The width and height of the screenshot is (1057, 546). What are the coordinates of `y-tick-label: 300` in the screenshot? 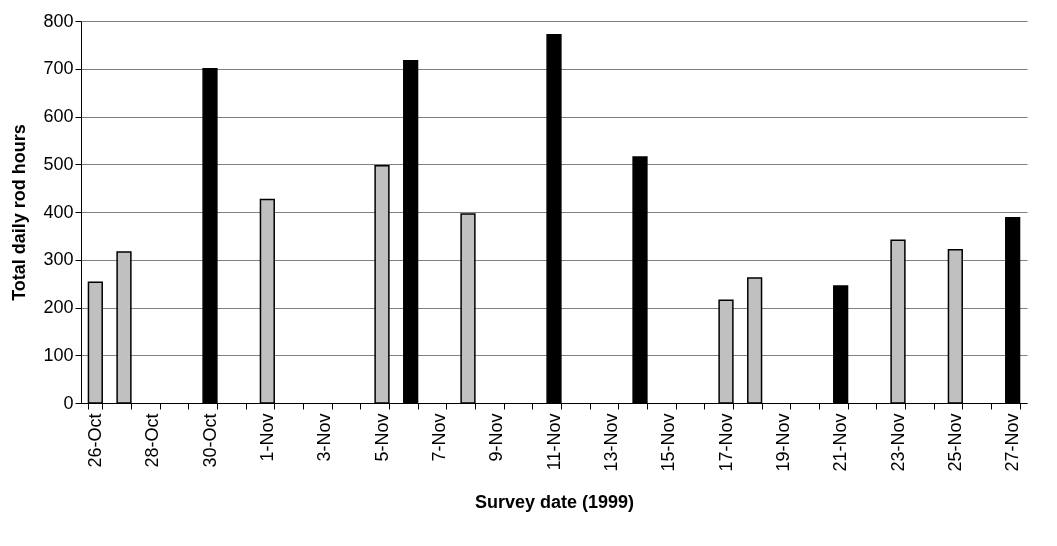 It's located at (58, 259).